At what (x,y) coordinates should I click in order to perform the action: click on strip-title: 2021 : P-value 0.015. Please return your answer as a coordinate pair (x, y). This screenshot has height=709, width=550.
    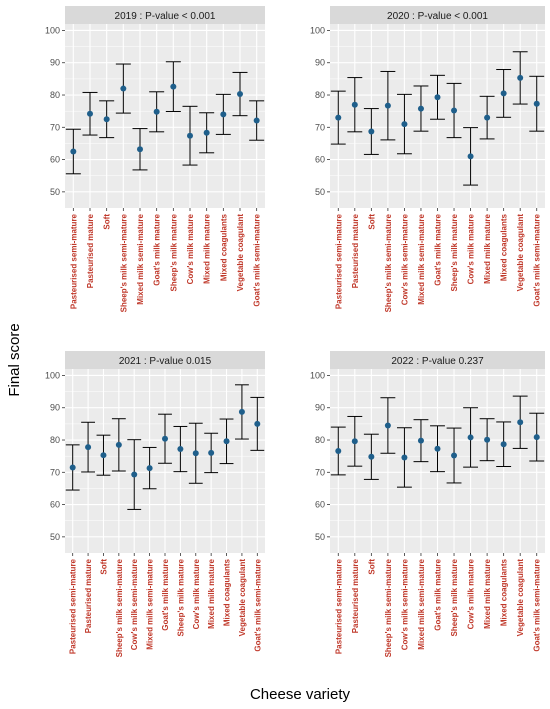
    Looking at the image, I should click on (165, 361).